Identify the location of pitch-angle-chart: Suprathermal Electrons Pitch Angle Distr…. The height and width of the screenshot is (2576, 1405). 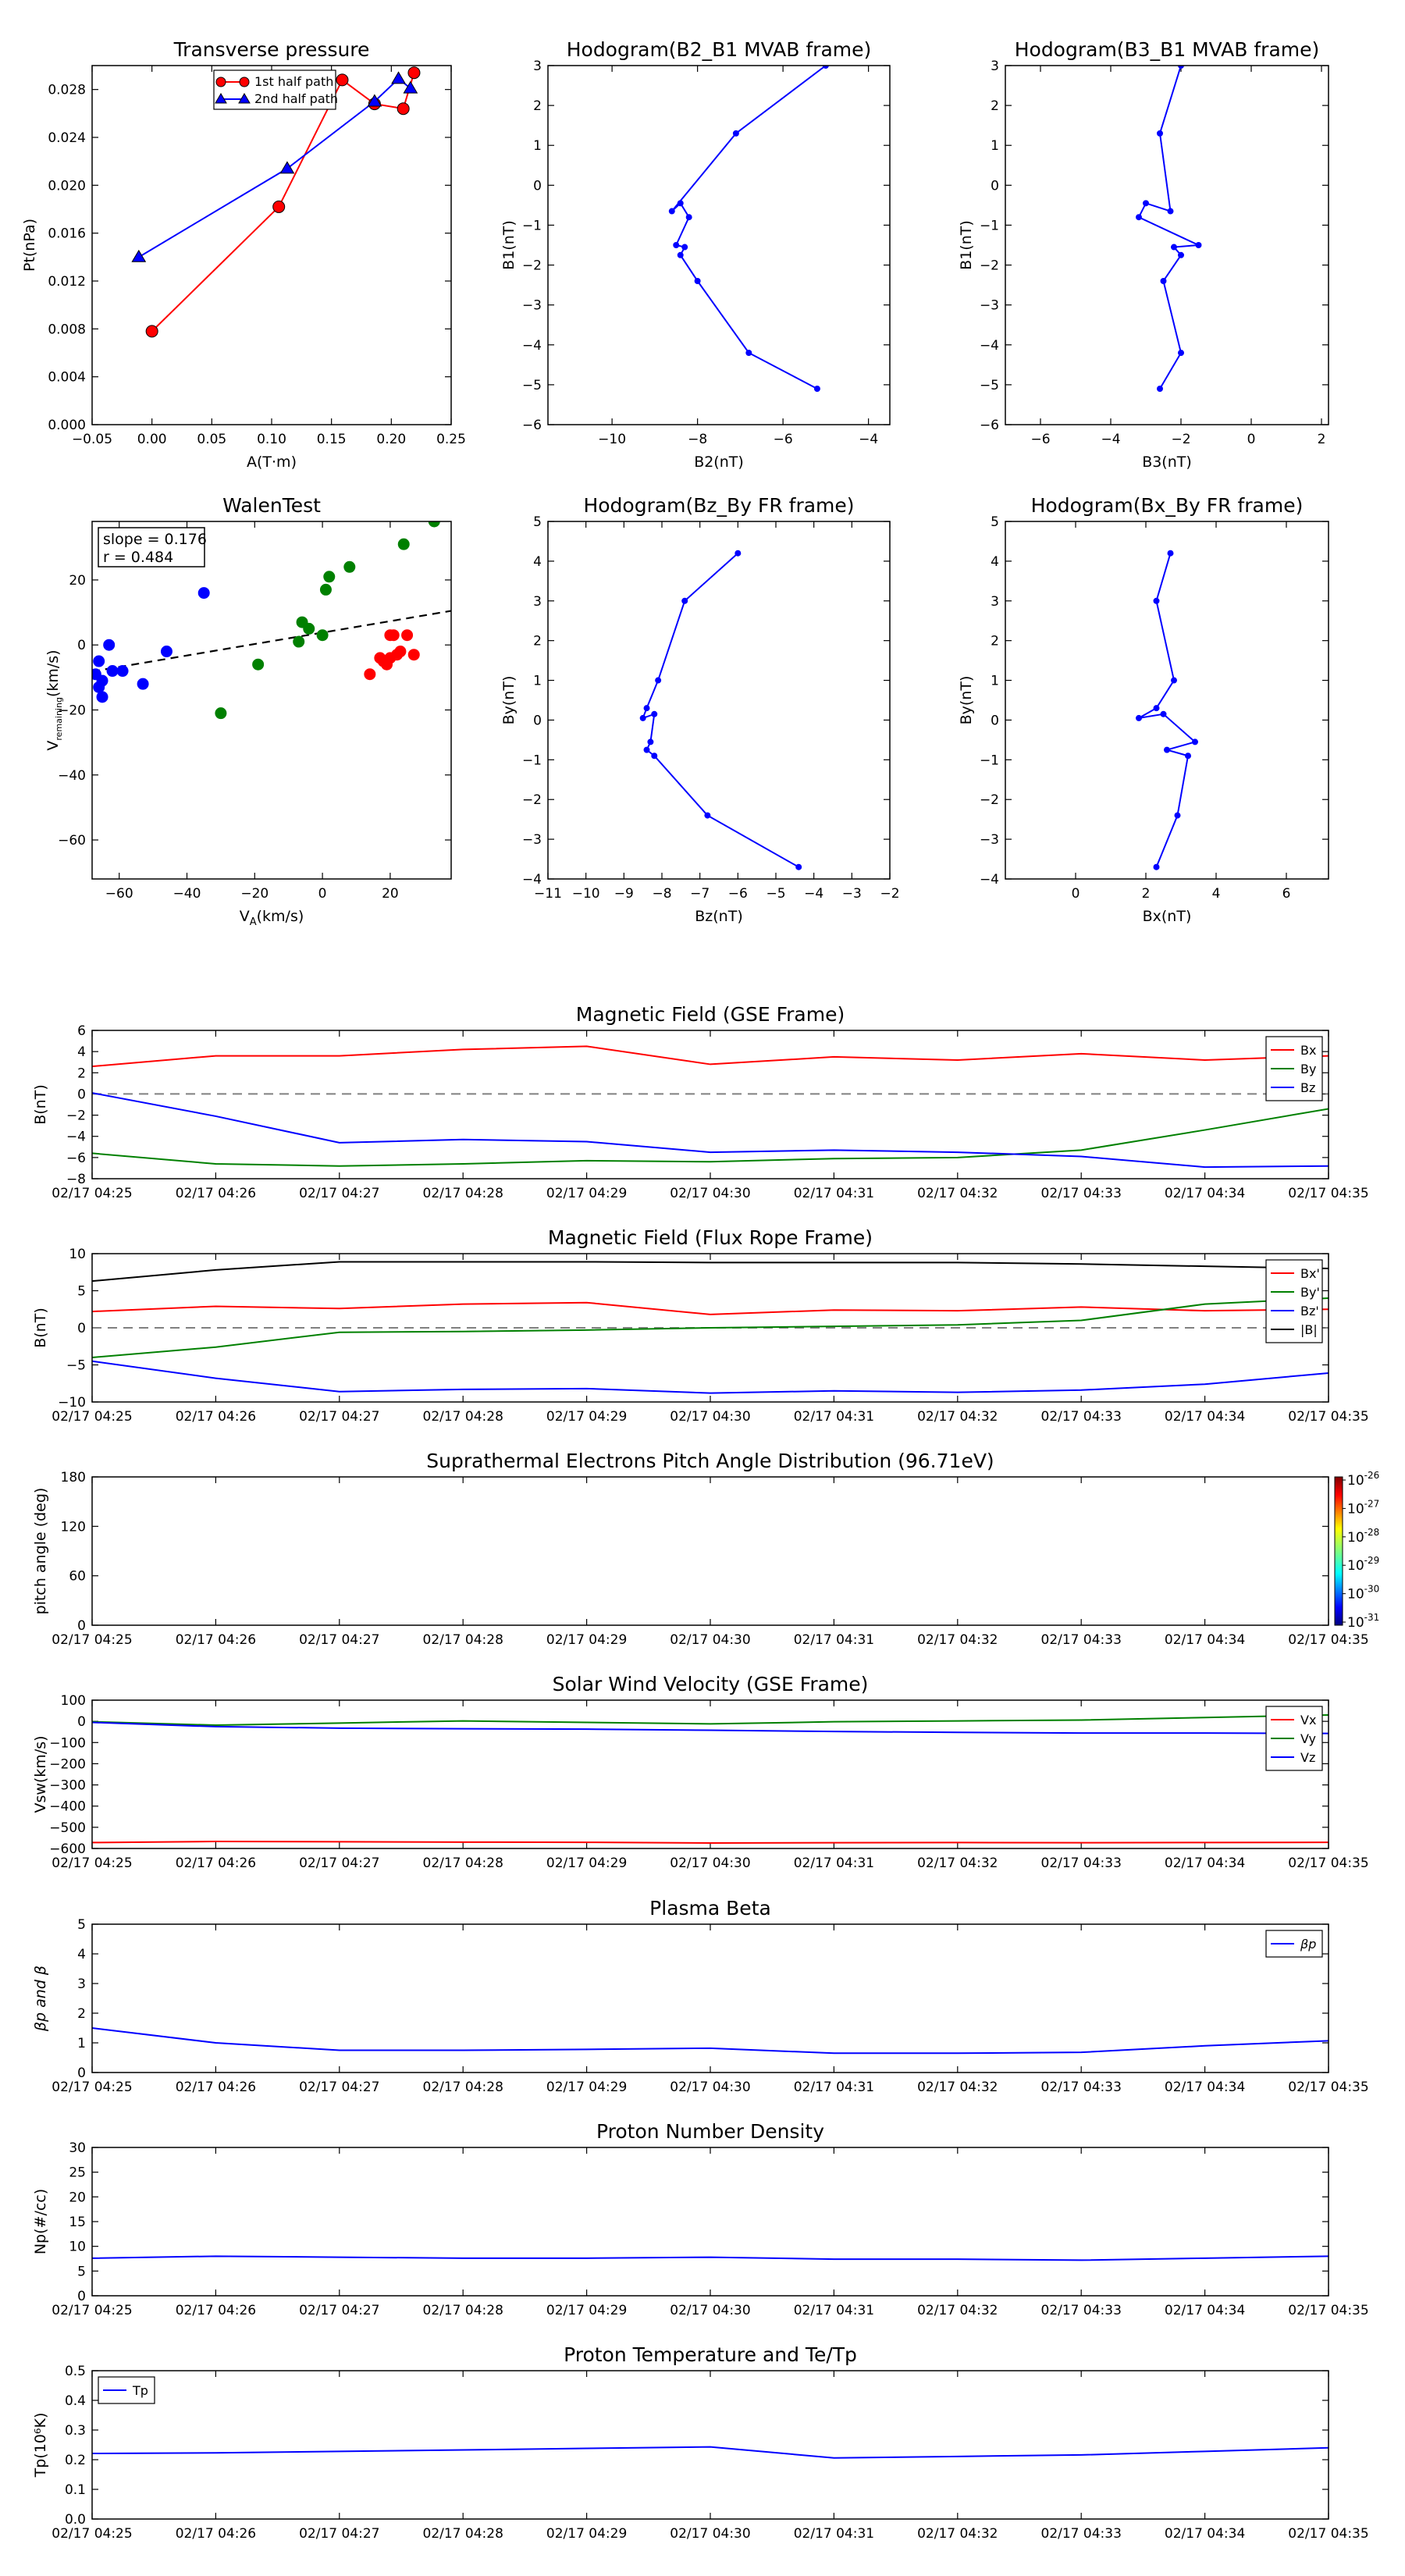
(706, 1549).